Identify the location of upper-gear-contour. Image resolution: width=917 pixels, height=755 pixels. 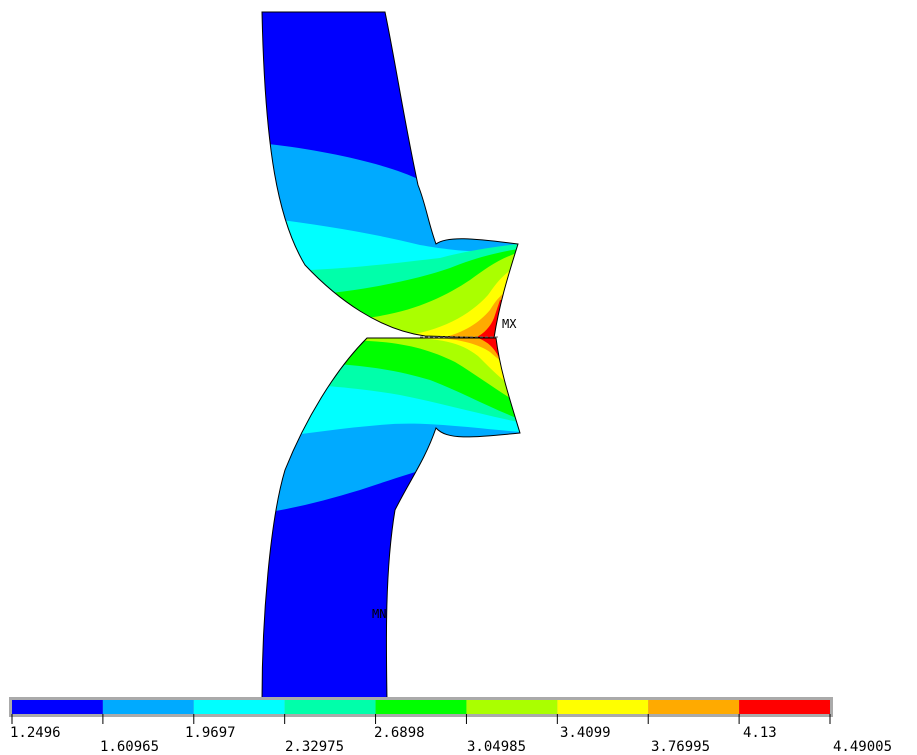
(390, 175).